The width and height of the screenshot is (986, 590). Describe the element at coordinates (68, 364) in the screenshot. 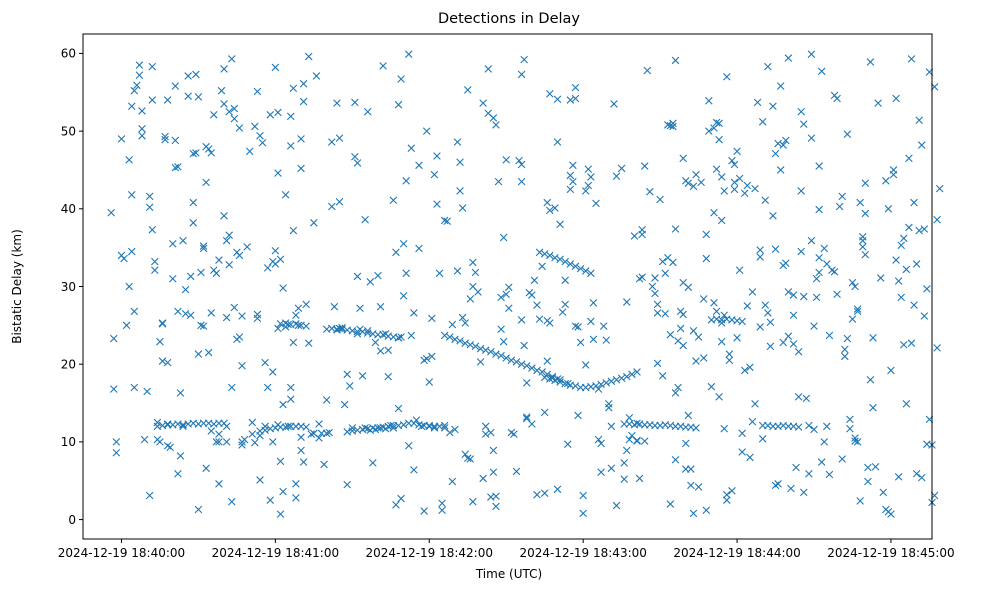

I see `y-tick-label: 20` at that location.